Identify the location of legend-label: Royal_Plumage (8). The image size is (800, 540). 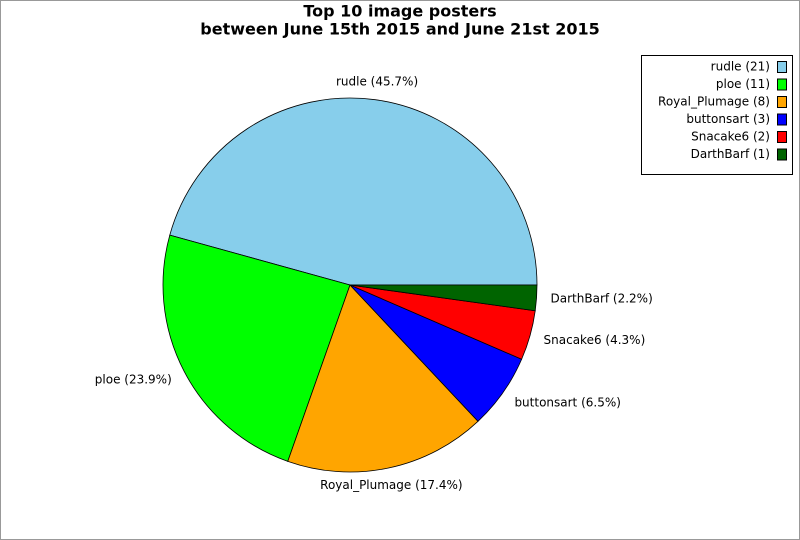
(714, 102).